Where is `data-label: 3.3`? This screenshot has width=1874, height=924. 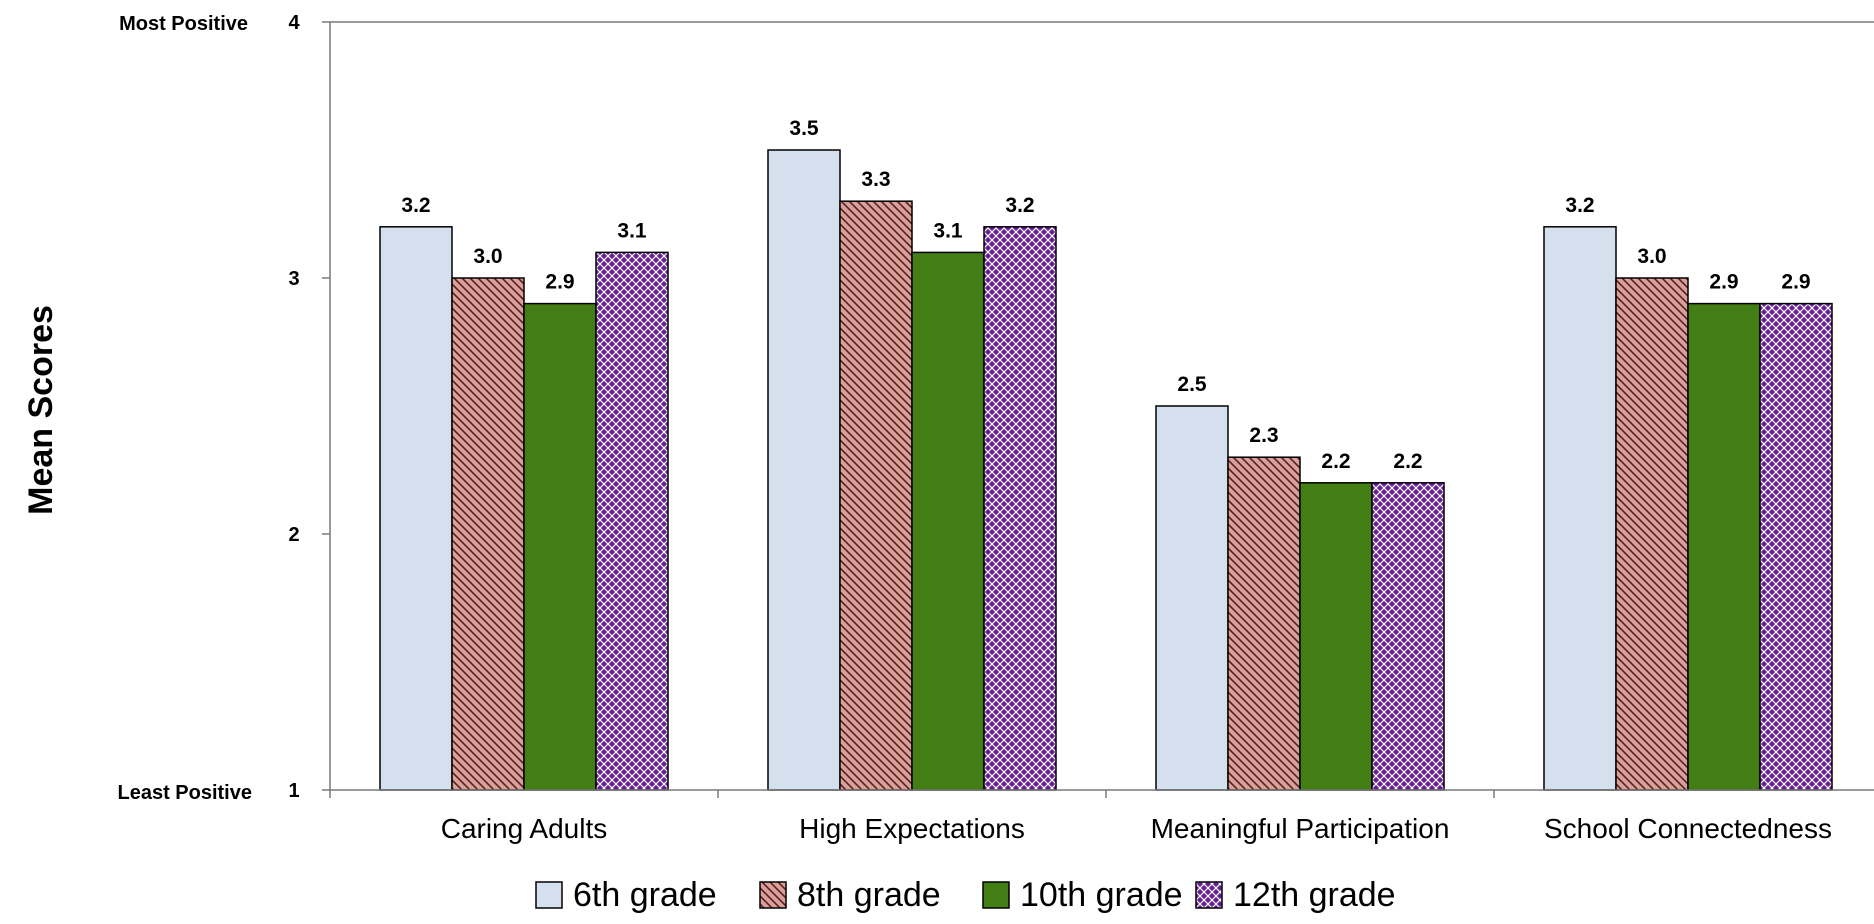
data-label: 3.3 is located at coordinates (875, 179).